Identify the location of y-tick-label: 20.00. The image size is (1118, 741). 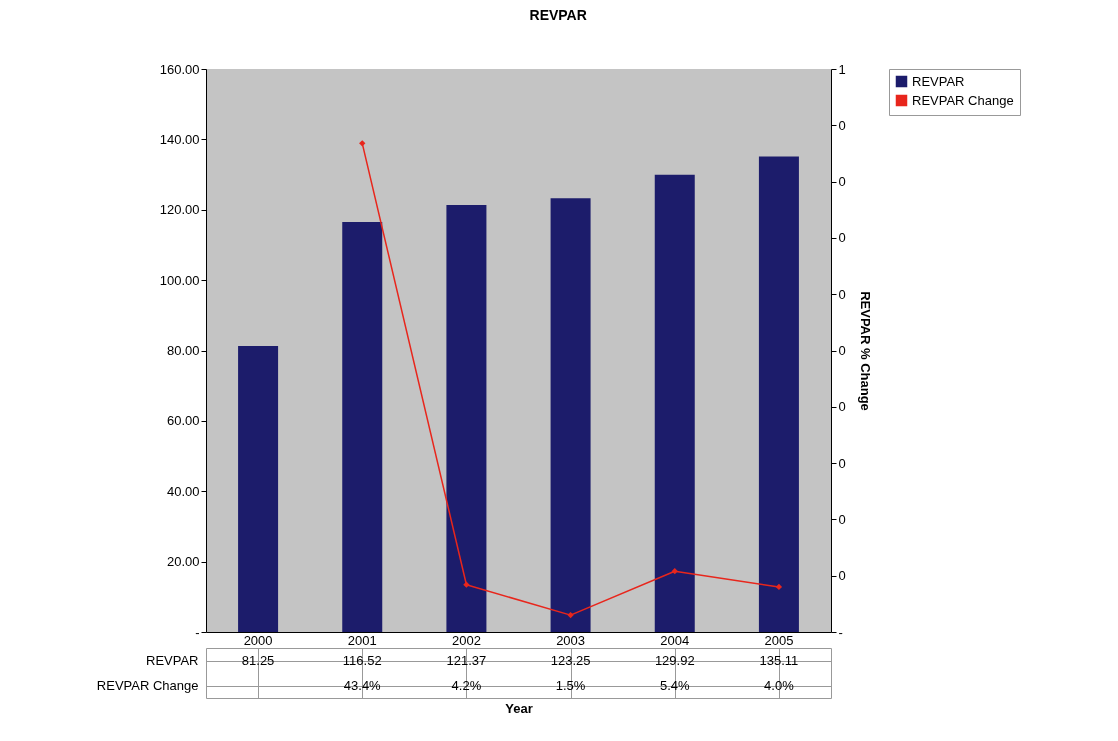
(183, 562).